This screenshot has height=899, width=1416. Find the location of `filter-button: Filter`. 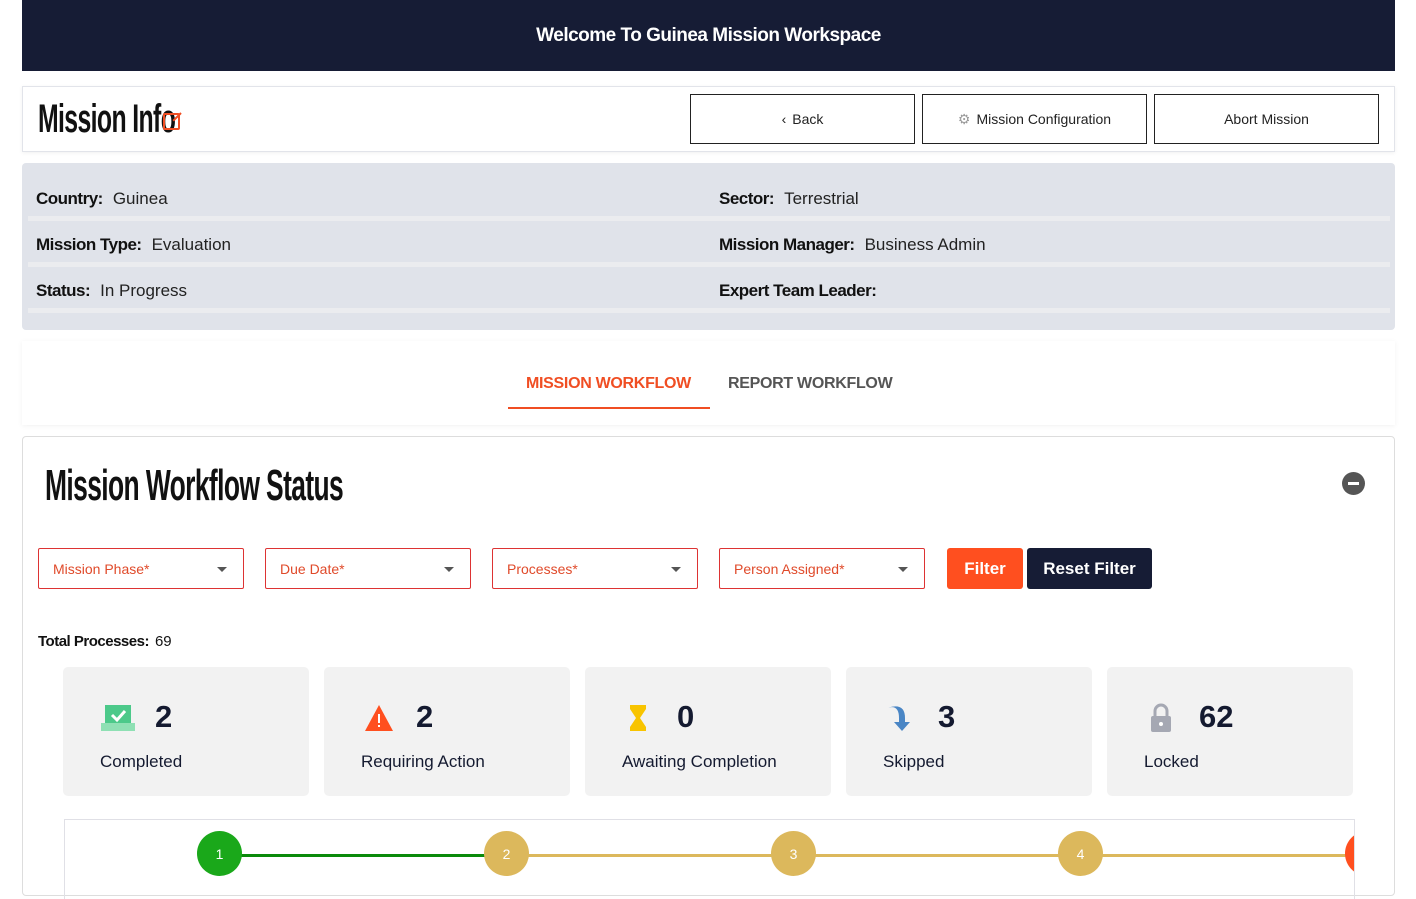

filter-button: Filter is located at coordinates (985, 568).